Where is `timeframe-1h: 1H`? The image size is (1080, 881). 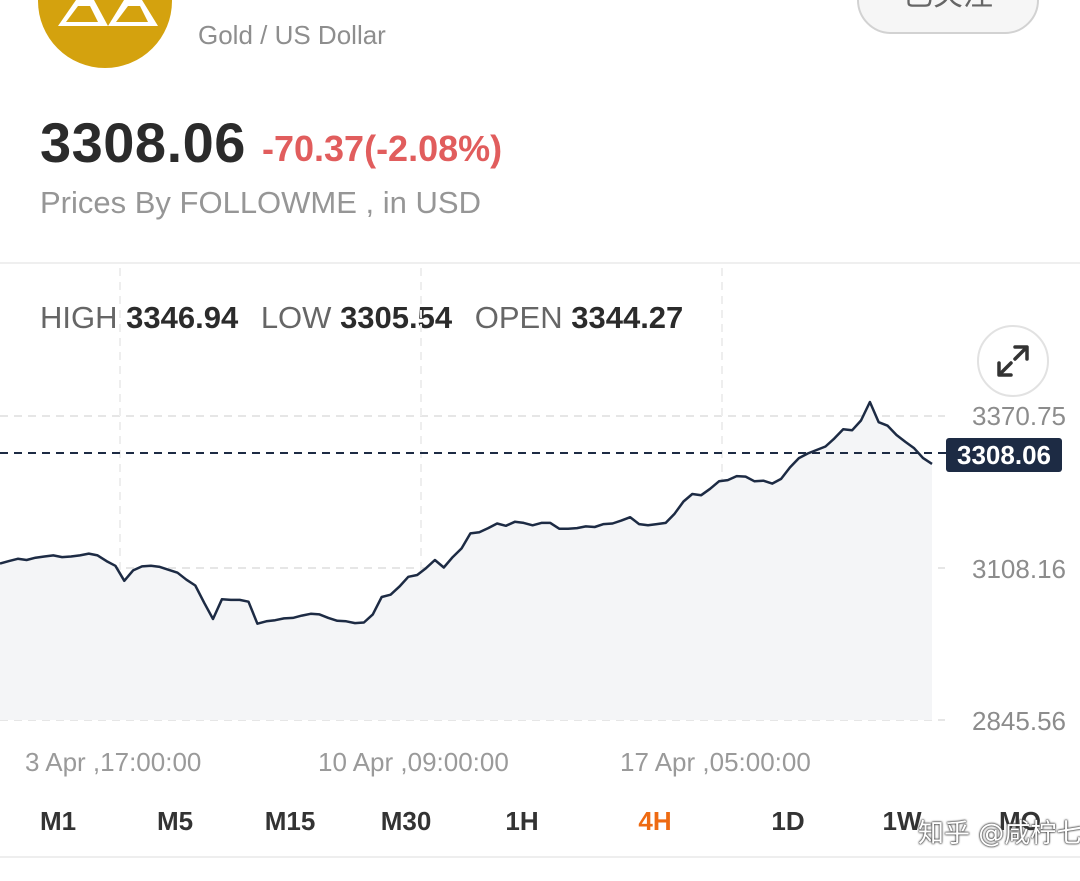 timeframe-1h: 1H is located at coordinates (522, 821).